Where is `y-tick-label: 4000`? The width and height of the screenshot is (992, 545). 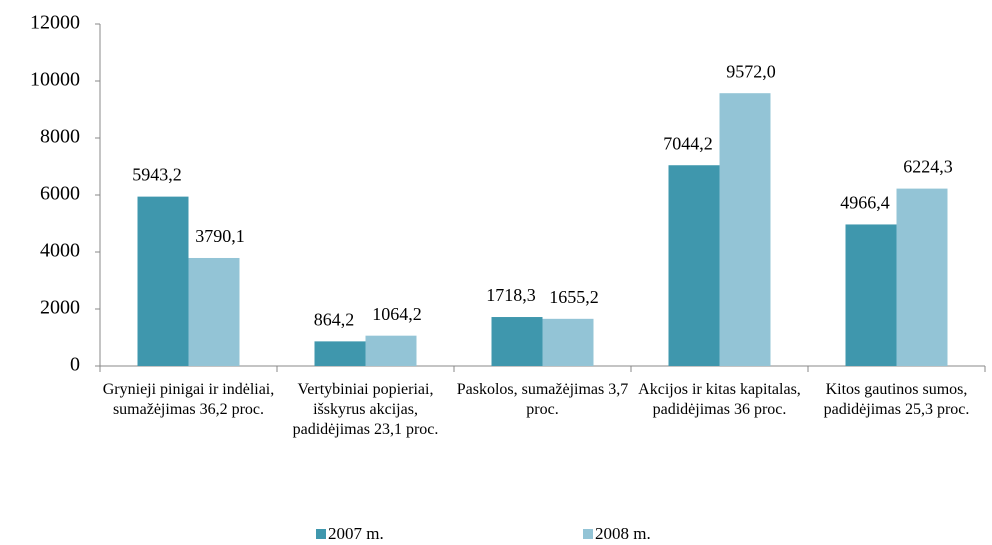
y-tick-label: 4000 is located at coordinates (60, 251).